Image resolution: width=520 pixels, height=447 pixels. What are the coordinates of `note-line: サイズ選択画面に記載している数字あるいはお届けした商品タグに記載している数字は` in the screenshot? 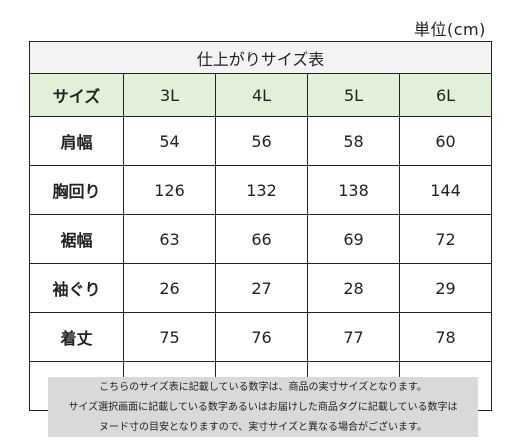 It's located at (263, 407).